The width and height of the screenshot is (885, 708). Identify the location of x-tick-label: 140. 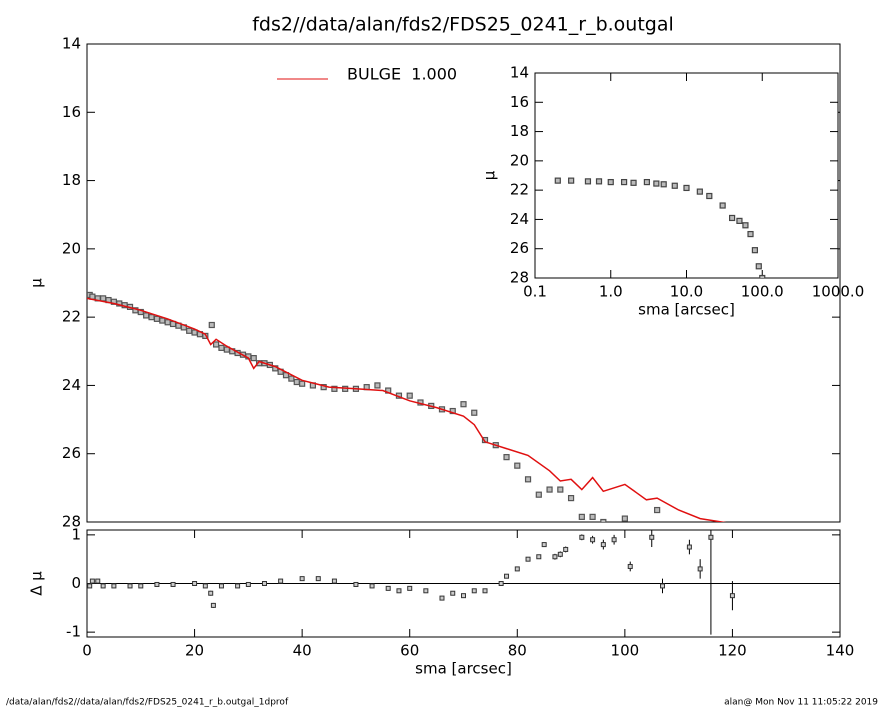
(840, 651).